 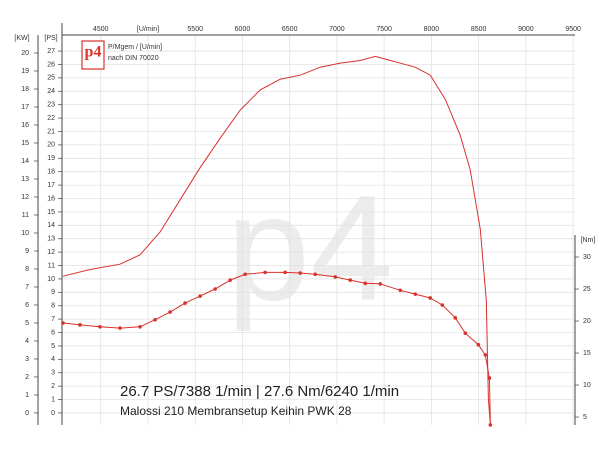 What do you see at coordinates (27, 395) in the screenshot?
I see `y3-tick-label: 1` at bounding box center [27, 395].